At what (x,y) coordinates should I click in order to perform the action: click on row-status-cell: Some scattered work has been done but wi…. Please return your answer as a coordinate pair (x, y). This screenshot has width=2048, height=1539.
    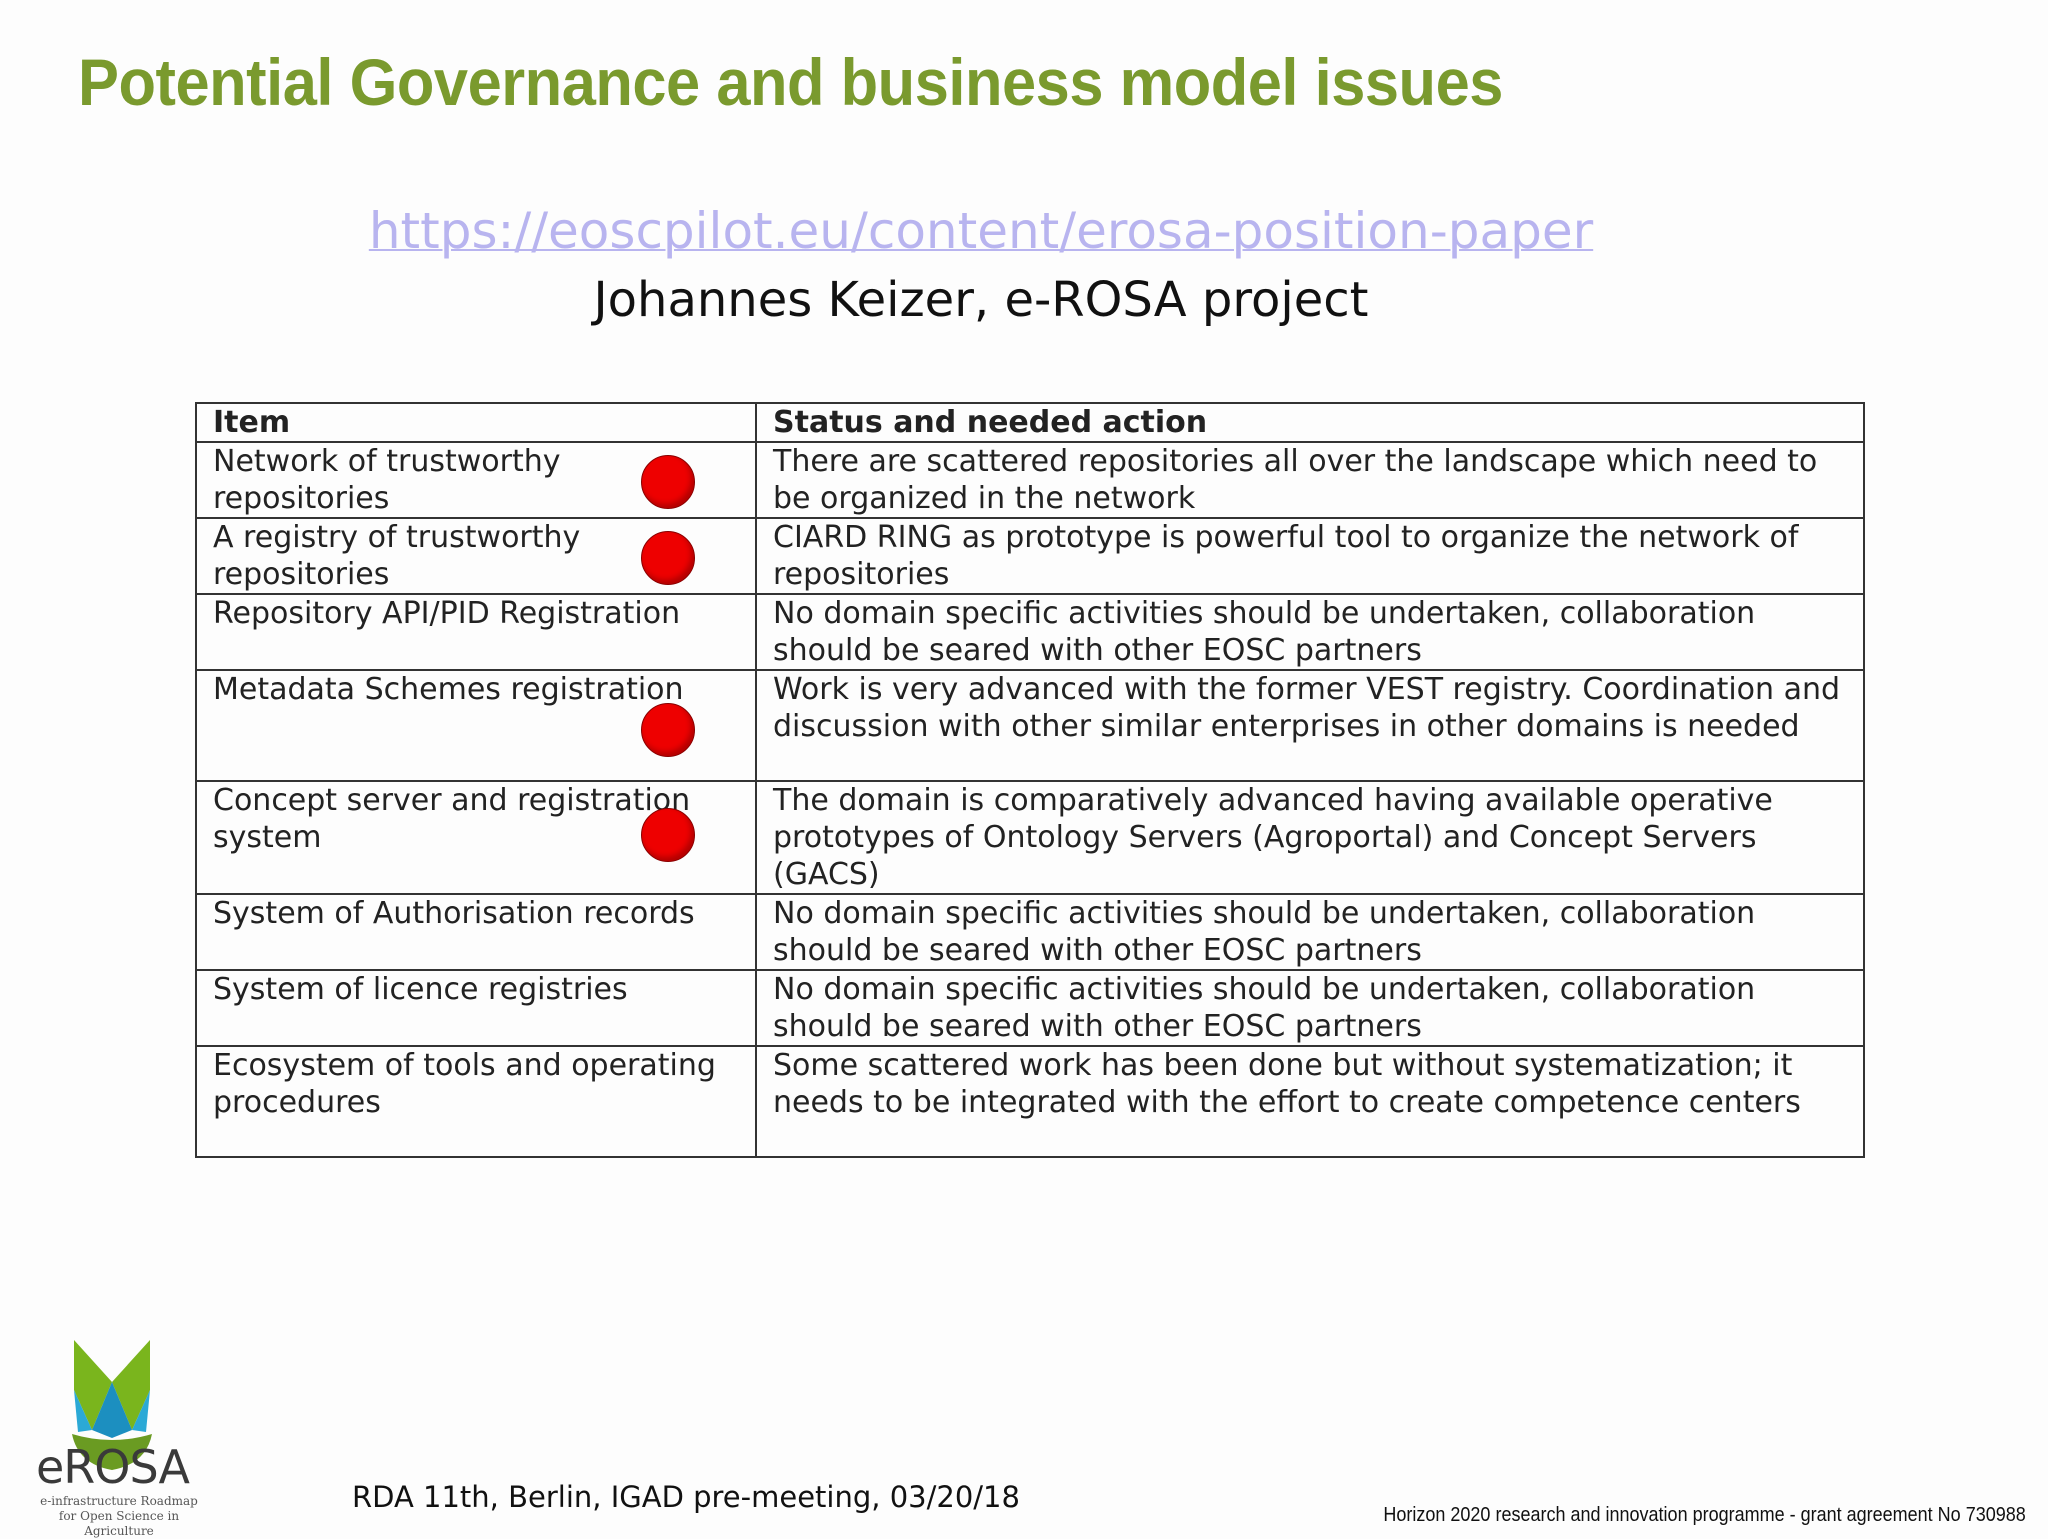
    Looking at the image, I should click on (1310, 1101).